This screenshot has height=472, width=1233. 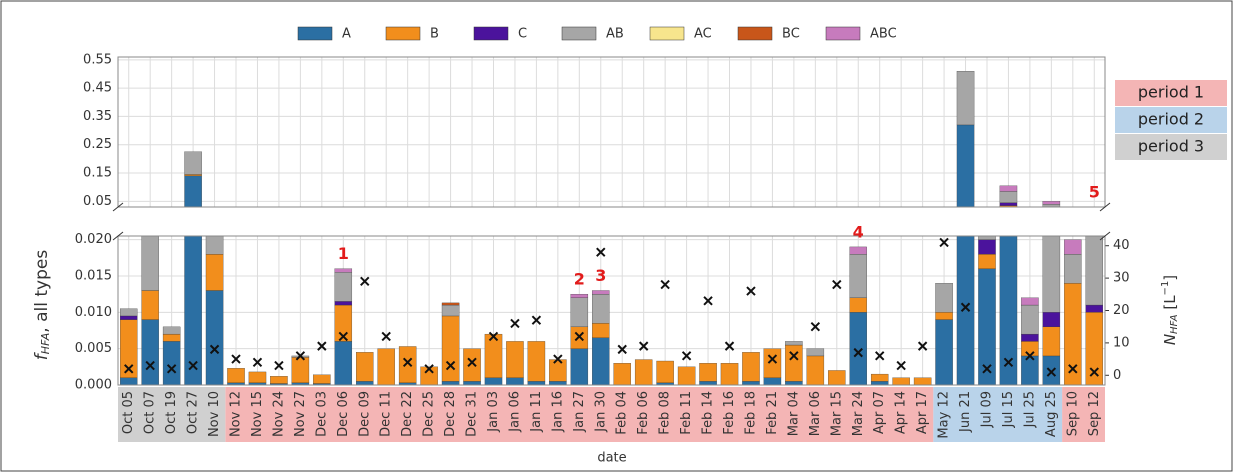 I want to click on axis-break, so click(x=1105, y=207).